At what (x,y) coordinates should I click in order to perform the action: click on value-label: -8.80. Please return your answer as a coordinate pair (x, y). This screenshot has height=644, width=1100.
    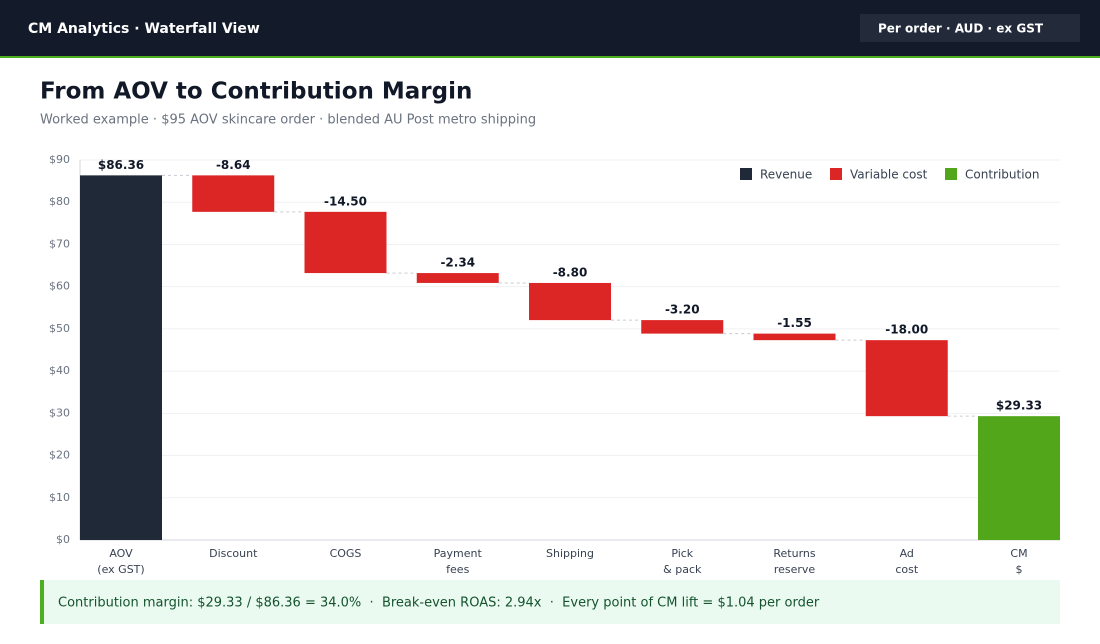
    Looking at the image, I should click on (570, 272).